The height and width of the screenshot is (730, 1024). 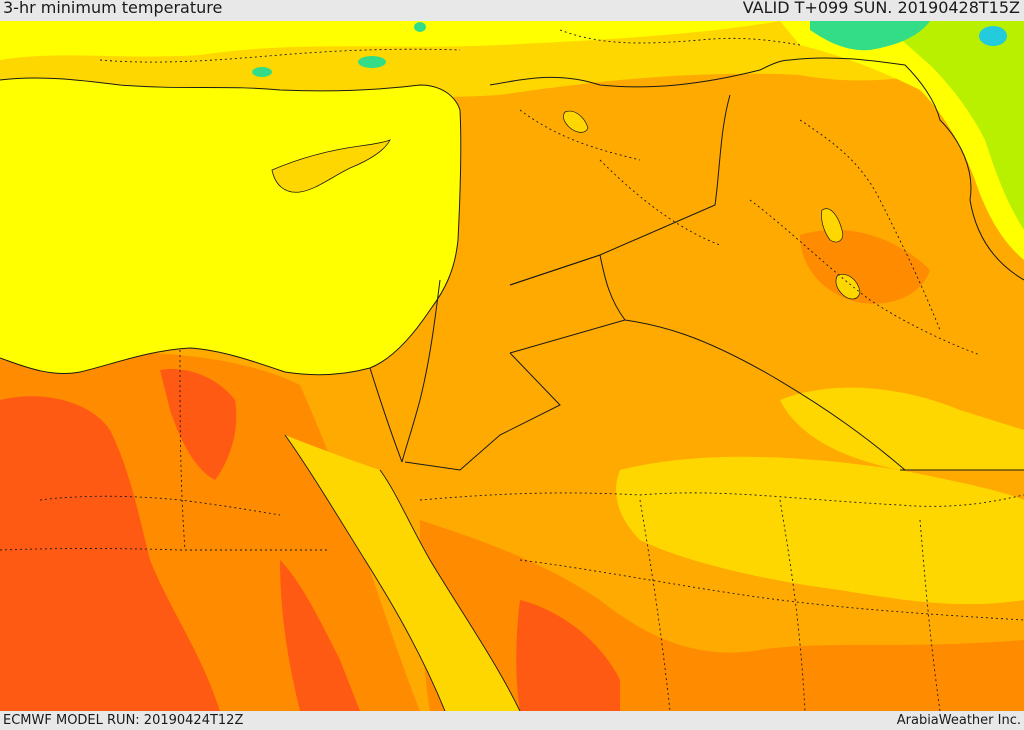 I want to click on valid-time: VALID T+099 SUN. 20190428T15Z, so click(x=881, y=8).